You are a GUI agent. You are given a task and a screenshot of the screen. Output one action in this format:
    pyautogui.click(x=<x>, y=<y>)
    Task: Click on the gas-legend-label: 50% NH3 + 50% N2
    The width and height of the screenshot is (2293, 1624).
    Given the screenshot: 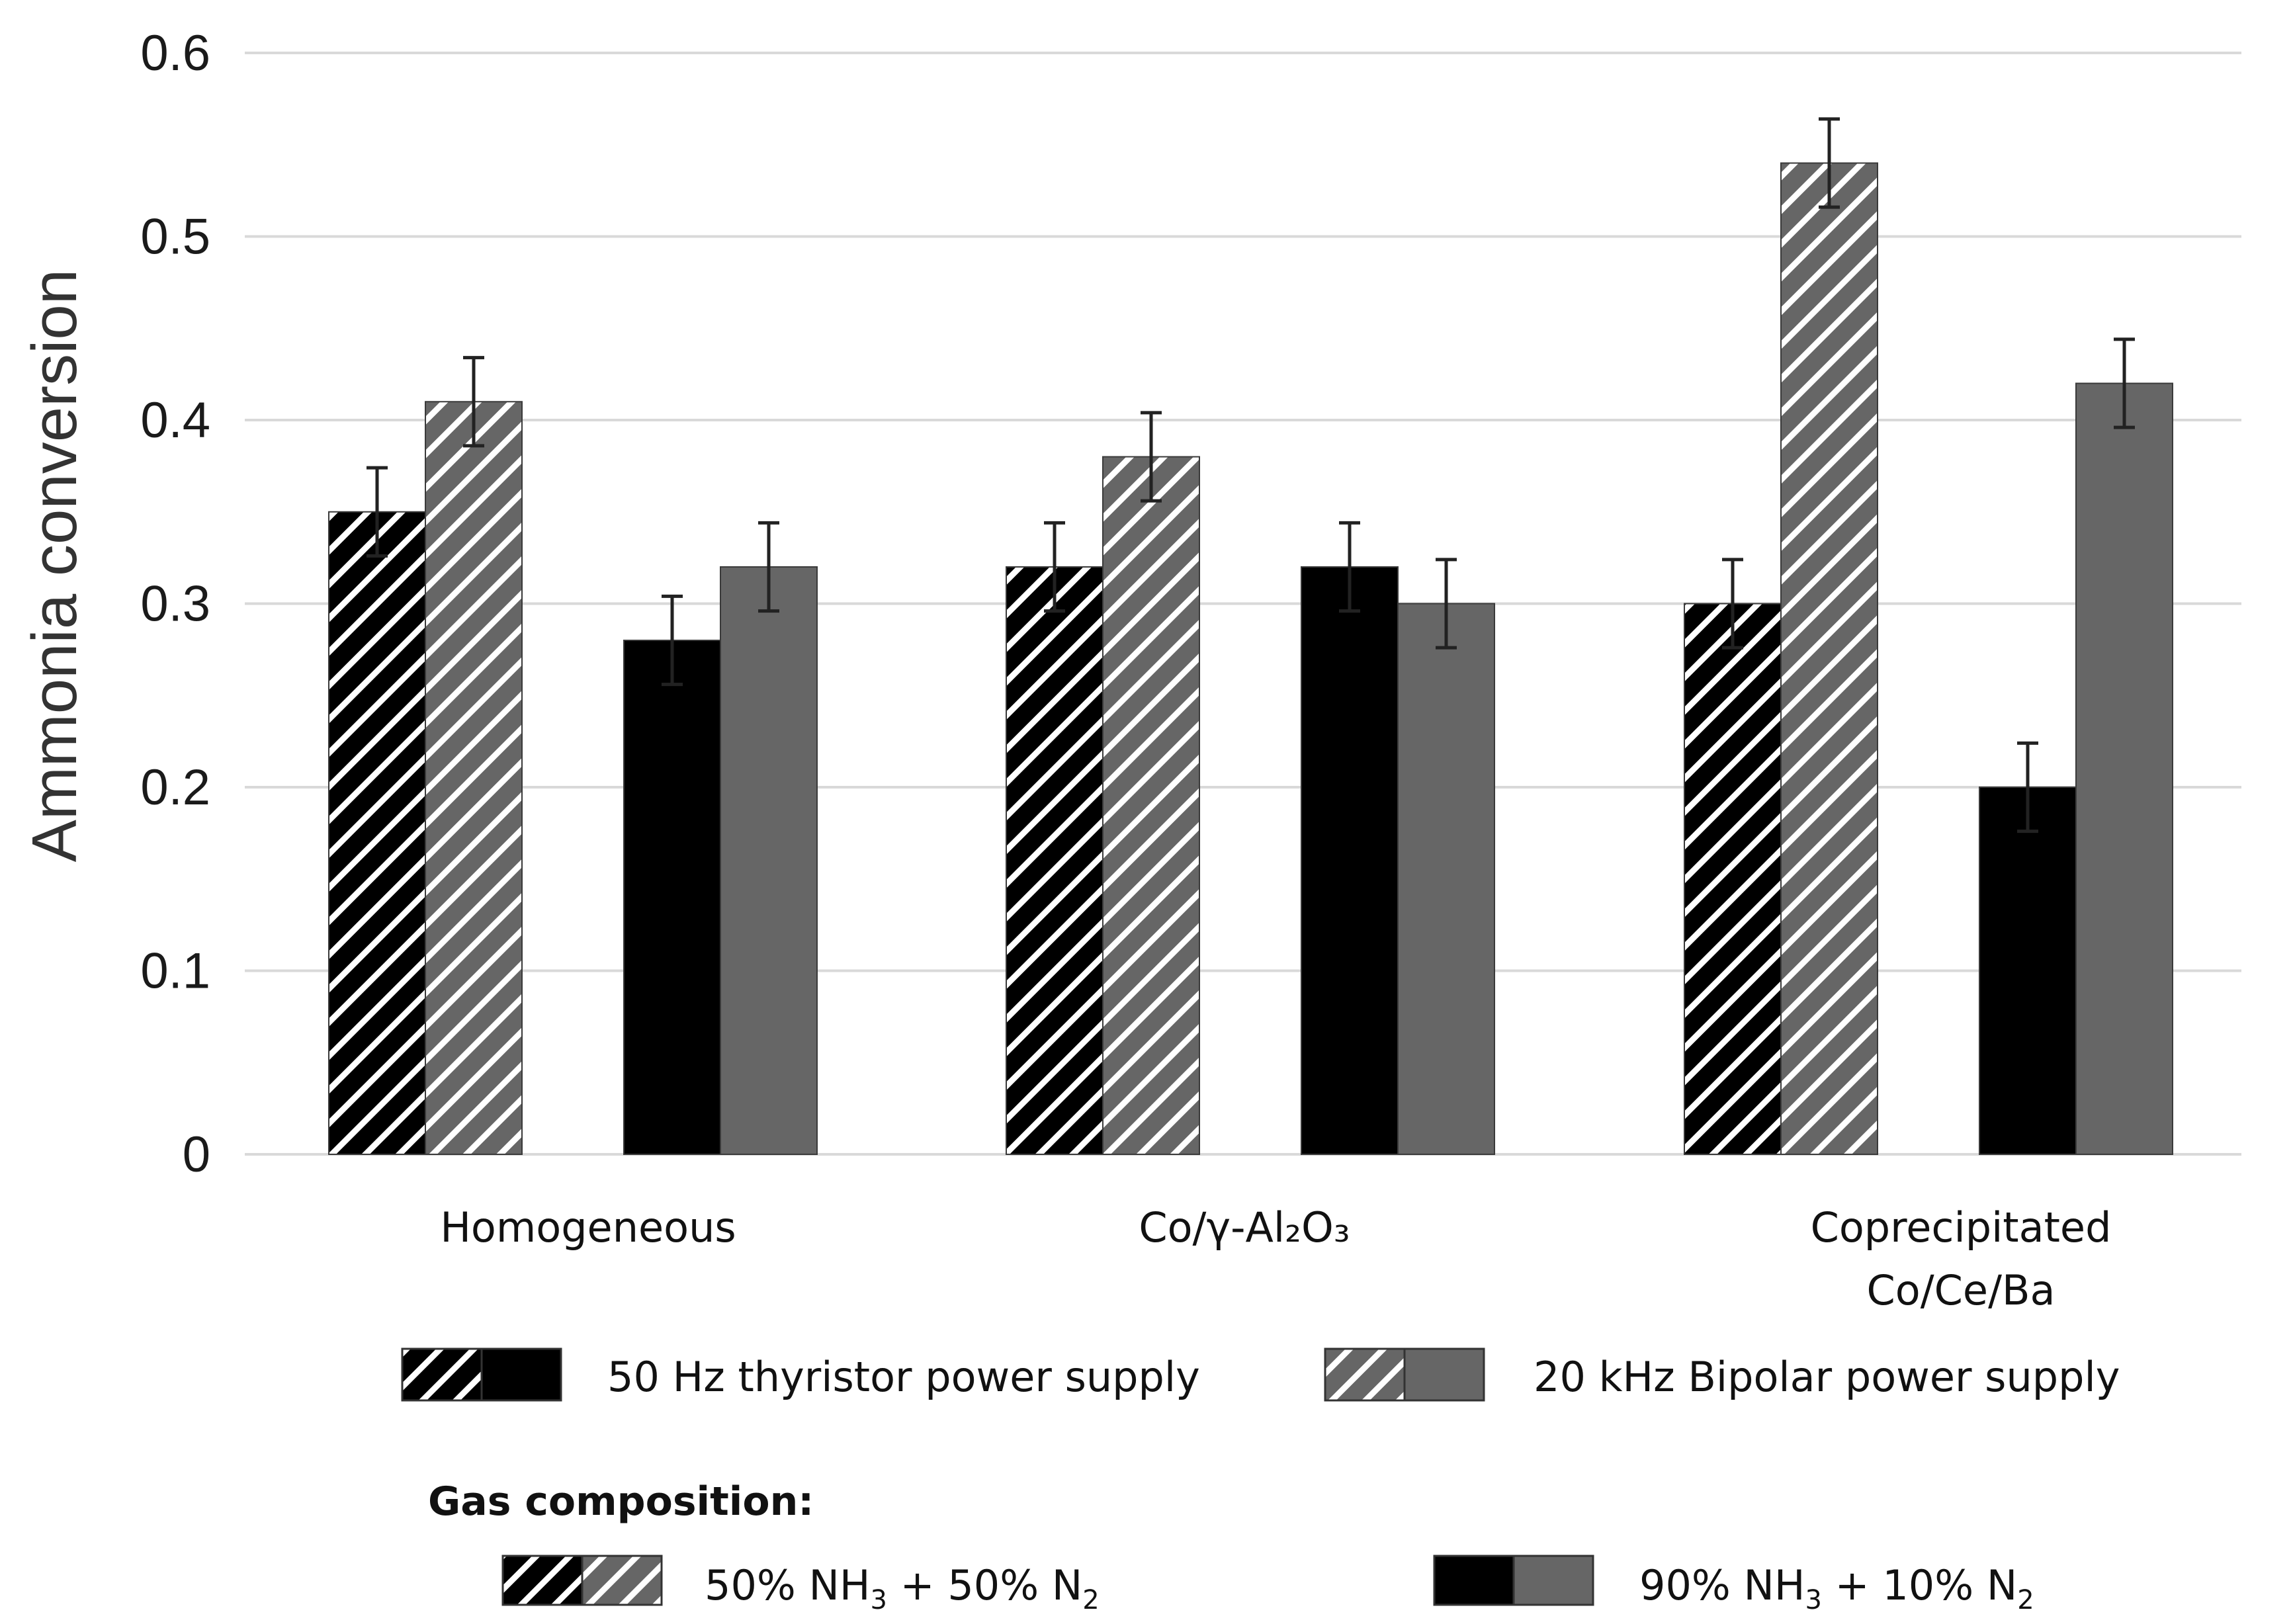 What is the action you would take?
    pyautogui.click(x=903, y=1588)
    